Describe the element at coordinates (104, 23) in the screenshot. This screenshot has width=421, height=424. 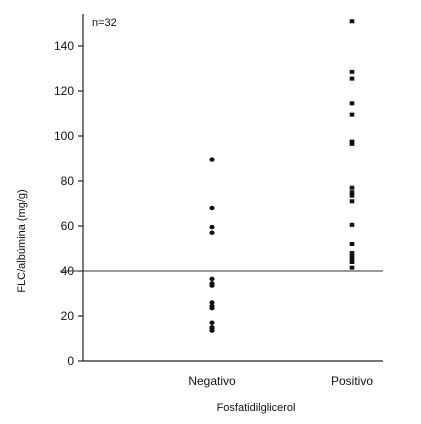
I see `sample-size-annotation: n=32` at that location.